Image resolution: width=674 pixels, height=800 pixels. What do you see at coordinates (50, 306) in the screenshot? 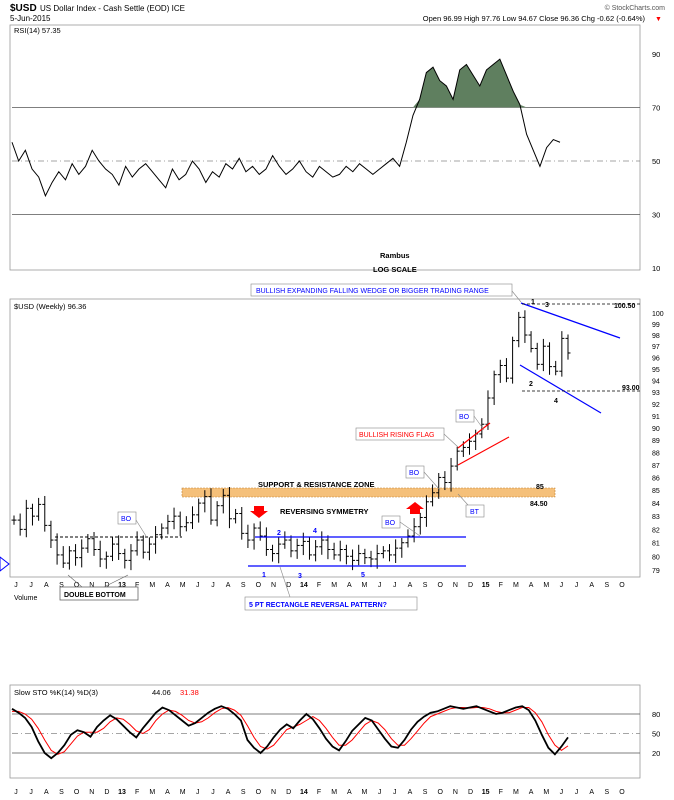
I see `price-title: $USD (Weekly) 96.36` at bounding box center [50, 306].